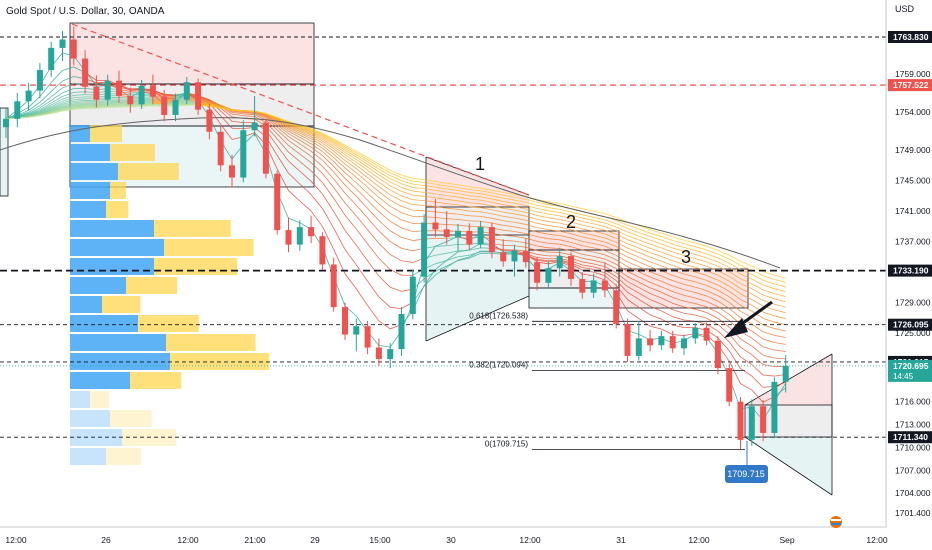 Image resolution: width=932 pixels, height=550 pixels. I want to click on time-tick-label: 21:00, so click(255, 540).